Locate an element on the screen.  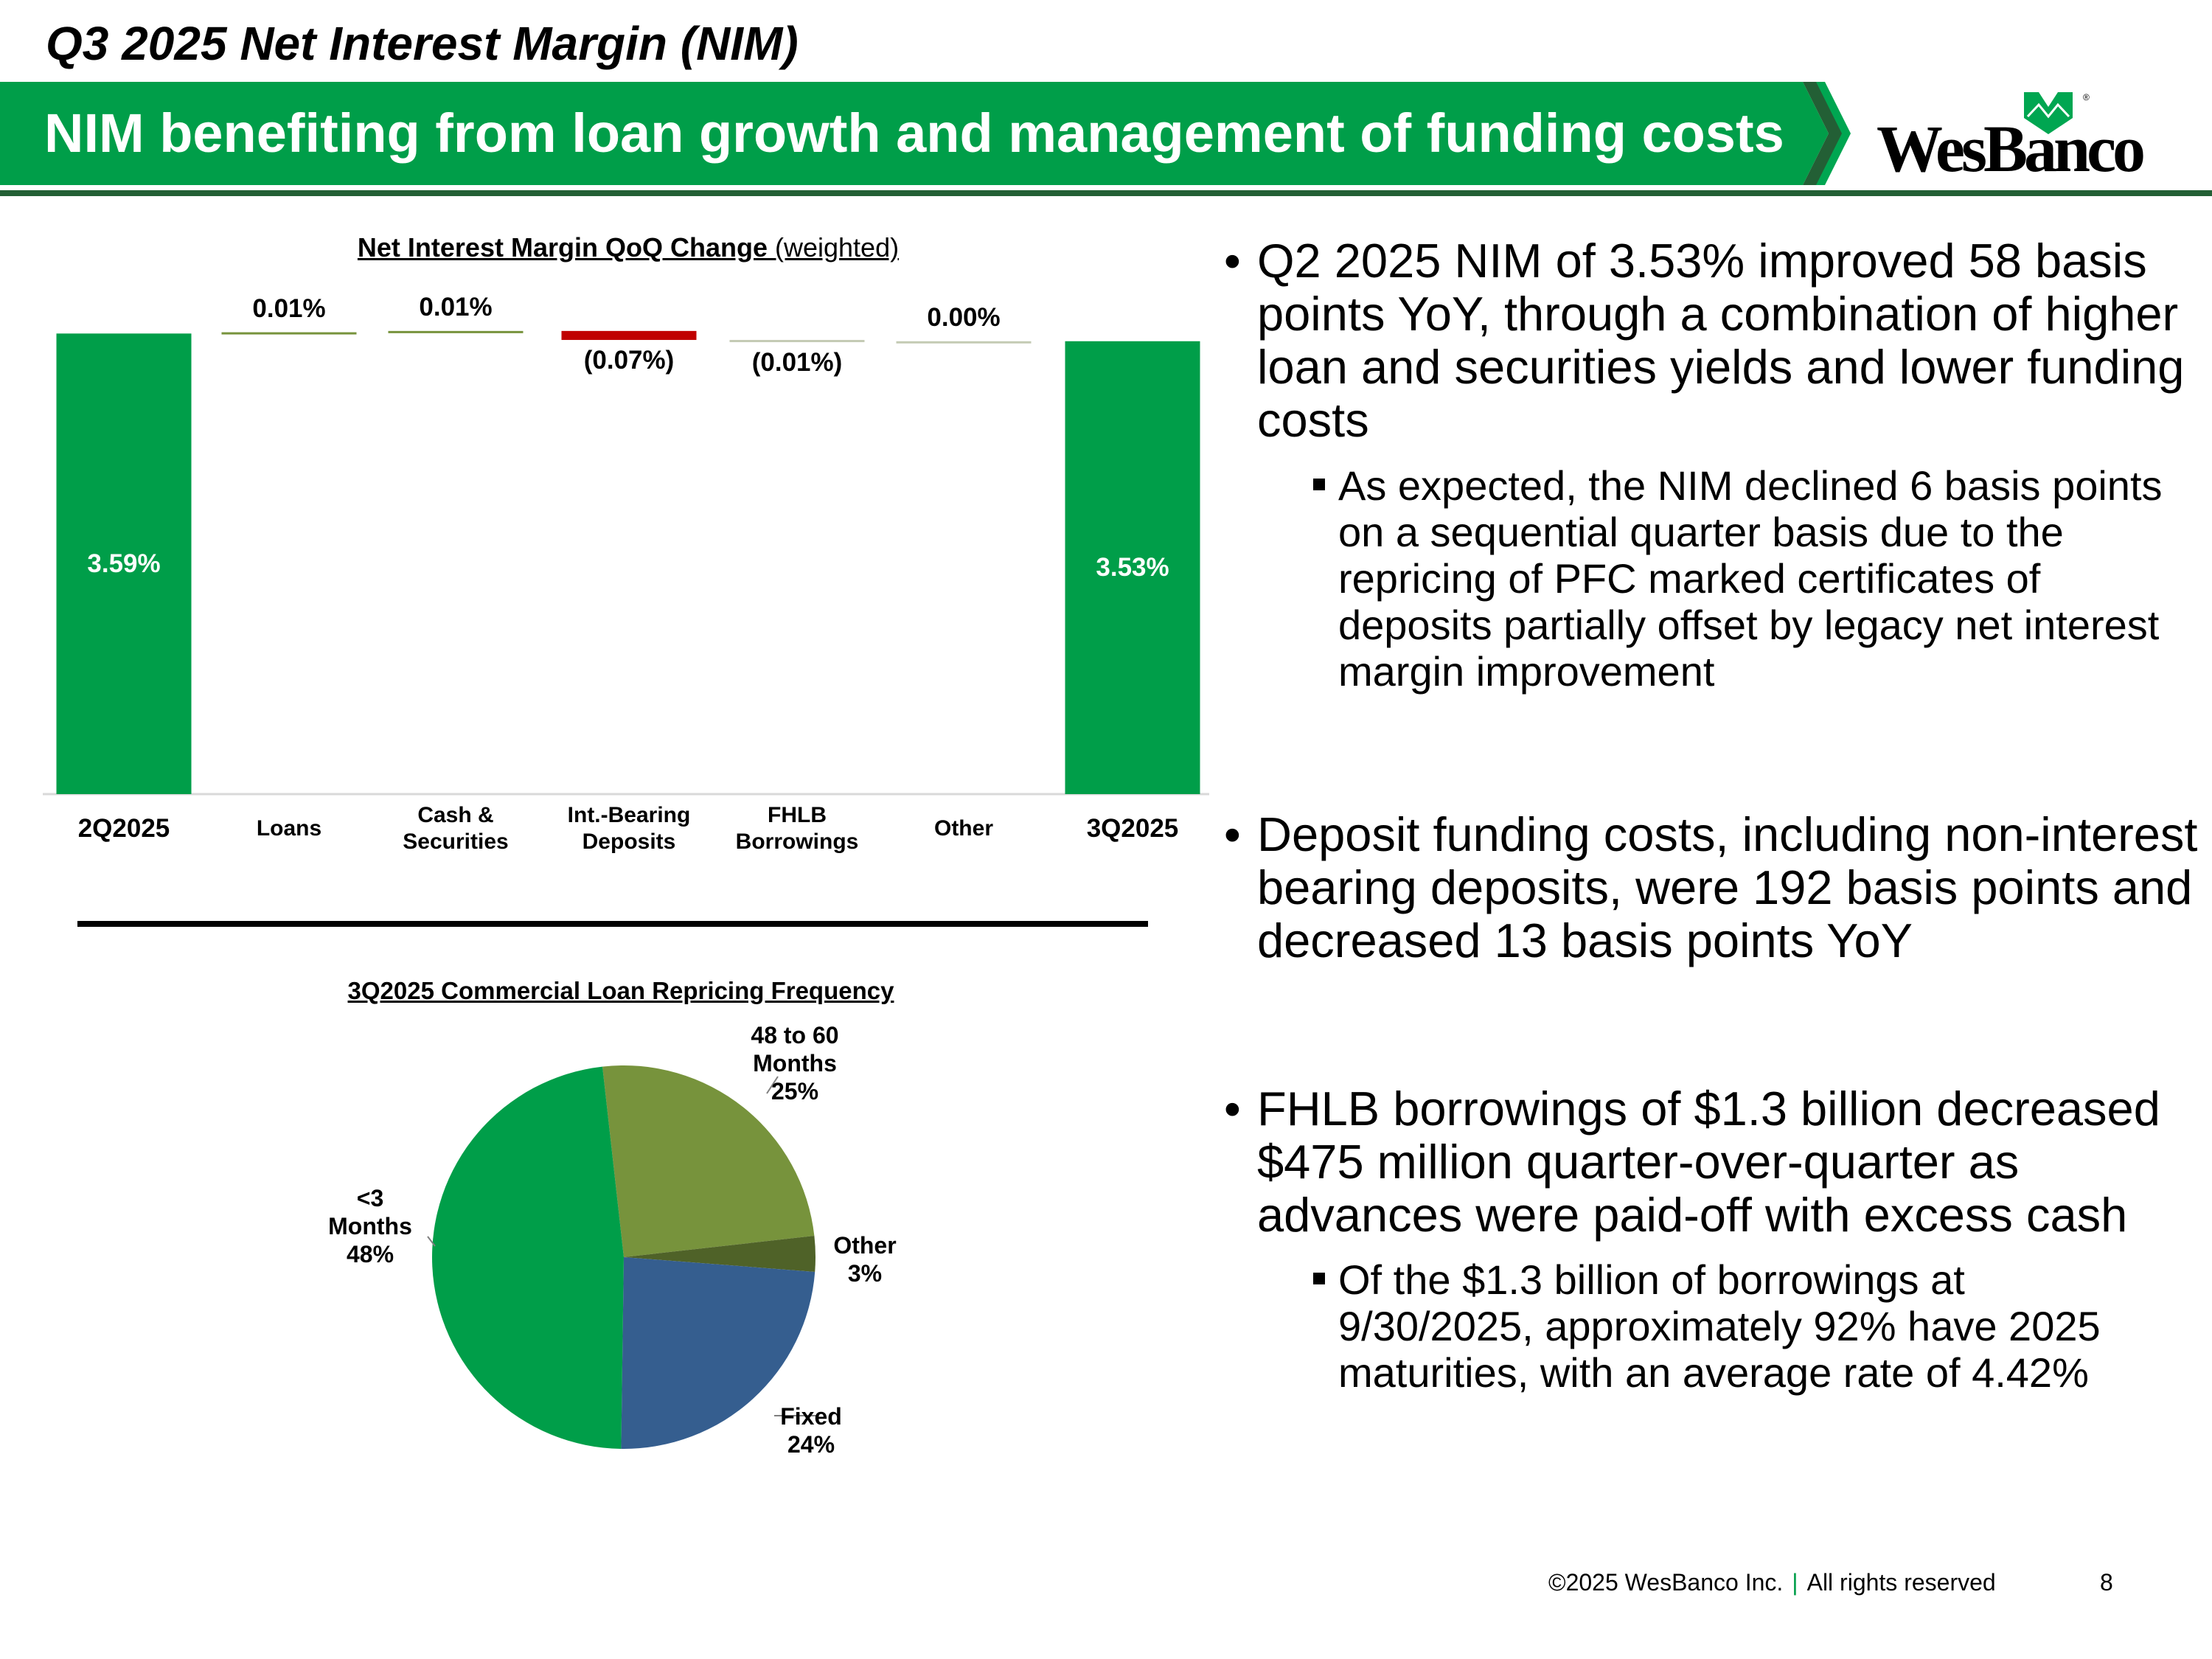
slice-label: 48 to 60 Months is located at coordinates (795, 1049).